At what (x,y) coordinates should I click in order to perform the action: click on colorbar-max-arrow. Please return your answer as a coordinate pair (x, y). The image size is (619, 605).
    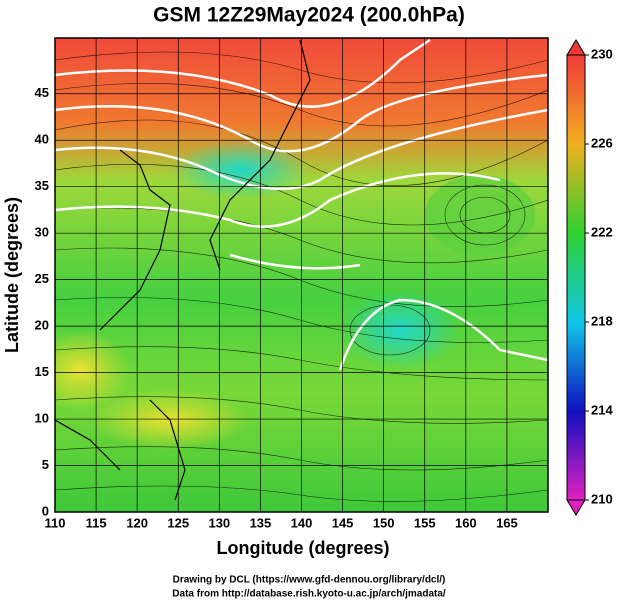
    Looking at the image, I should click on (576, 47).